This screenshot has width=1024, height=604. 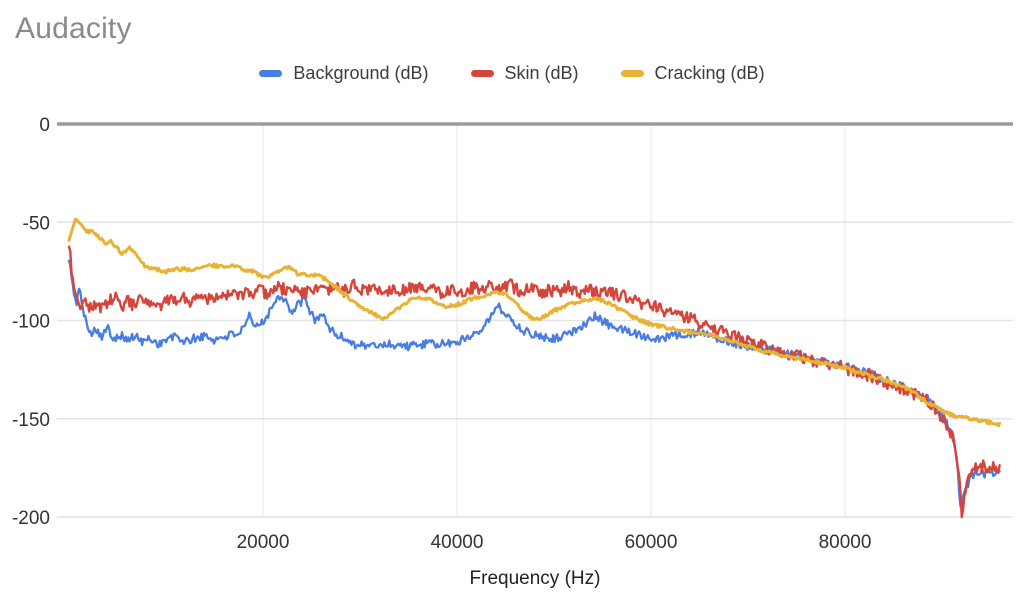 What do you see at coordinates (457, 542) in the screenshot?
I see `x-tick-label: 40000` at bounding box center [457, 542].